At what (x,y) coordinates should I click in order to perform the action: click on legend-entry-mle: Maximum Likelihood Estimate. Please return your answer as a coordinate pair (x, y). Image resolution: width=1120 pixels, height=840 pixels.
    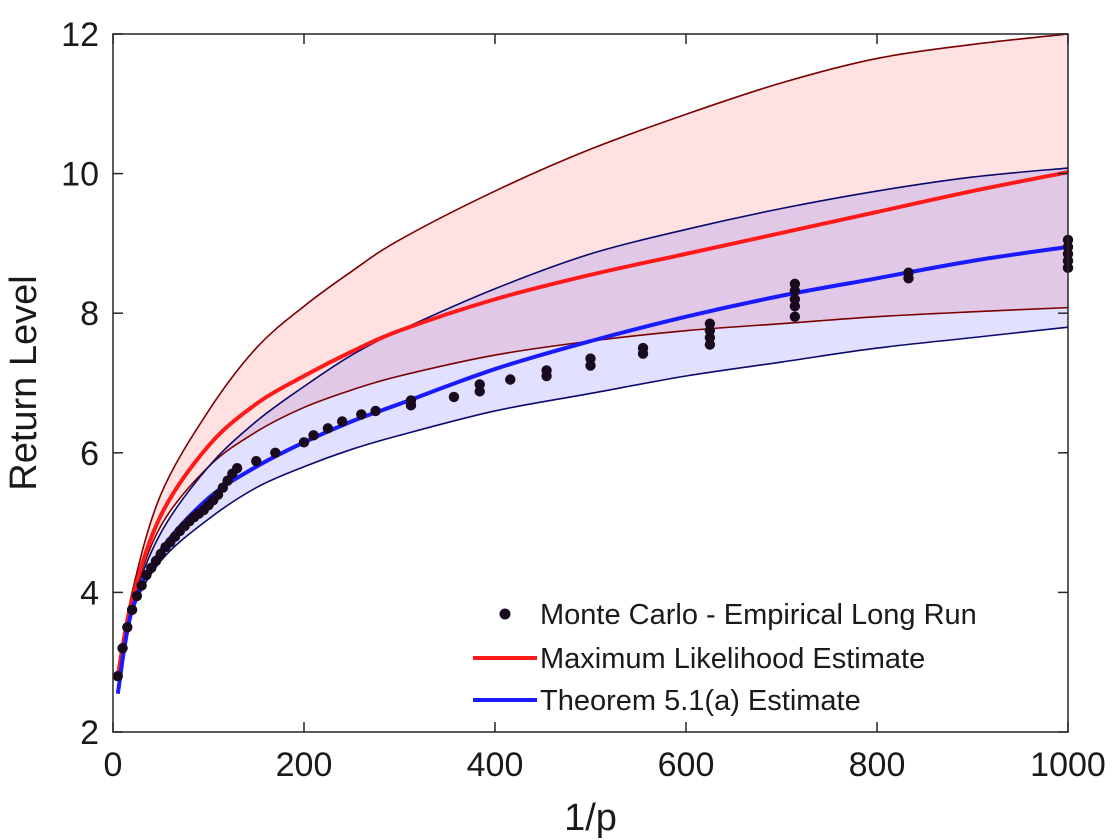
    Looking at the image, I should click on (699, 659).